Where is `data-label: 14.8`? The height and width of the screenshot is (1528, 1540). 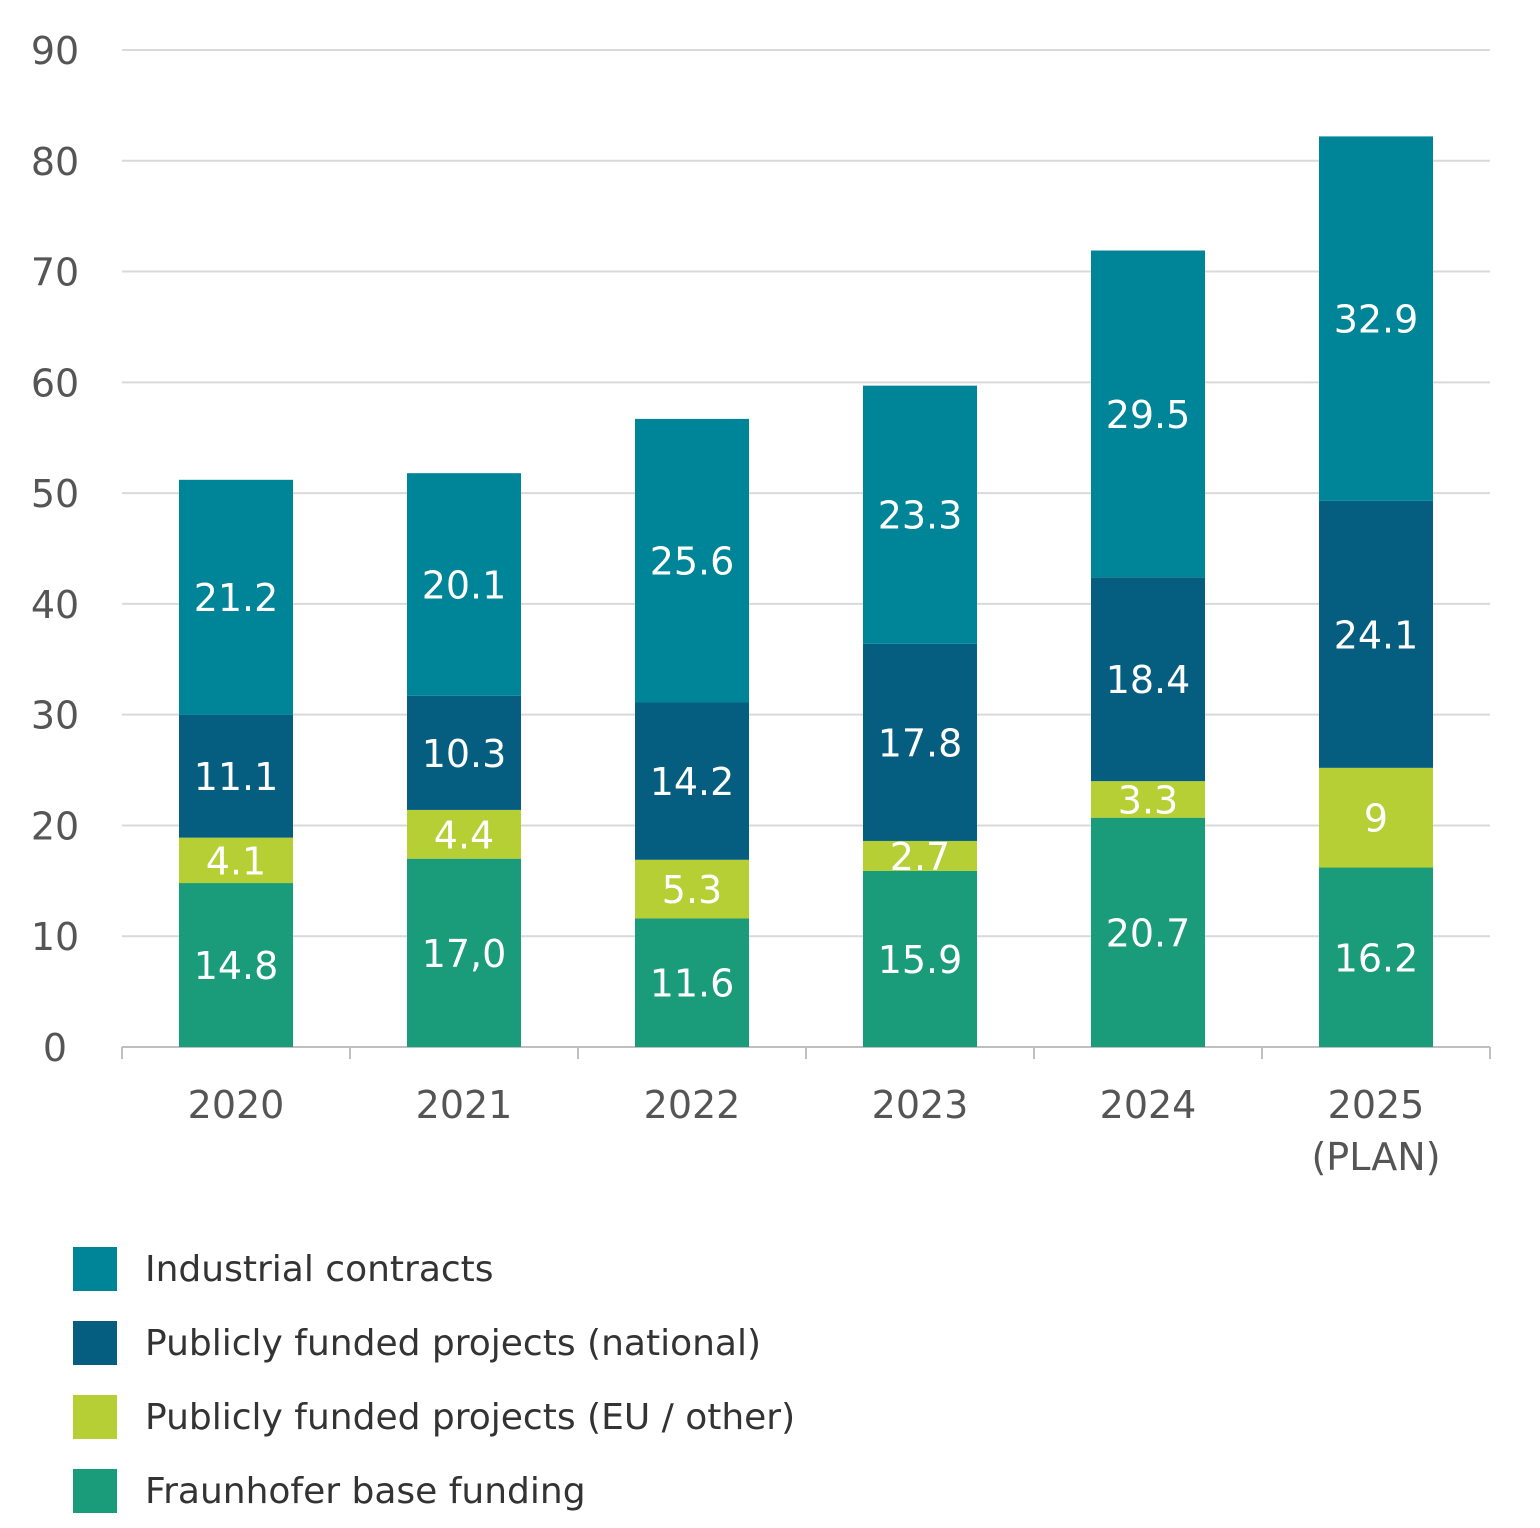 data-label: 14.8 is located at coordinates (236, 966).